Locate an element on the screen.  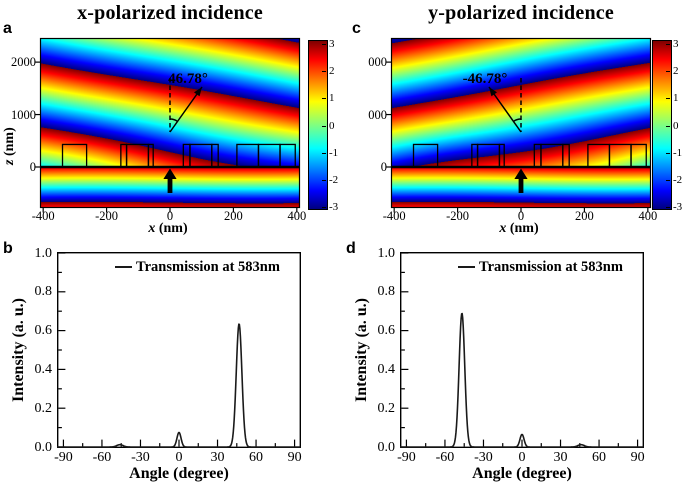
transmission-chart-d is located at coordinates (522, 350).